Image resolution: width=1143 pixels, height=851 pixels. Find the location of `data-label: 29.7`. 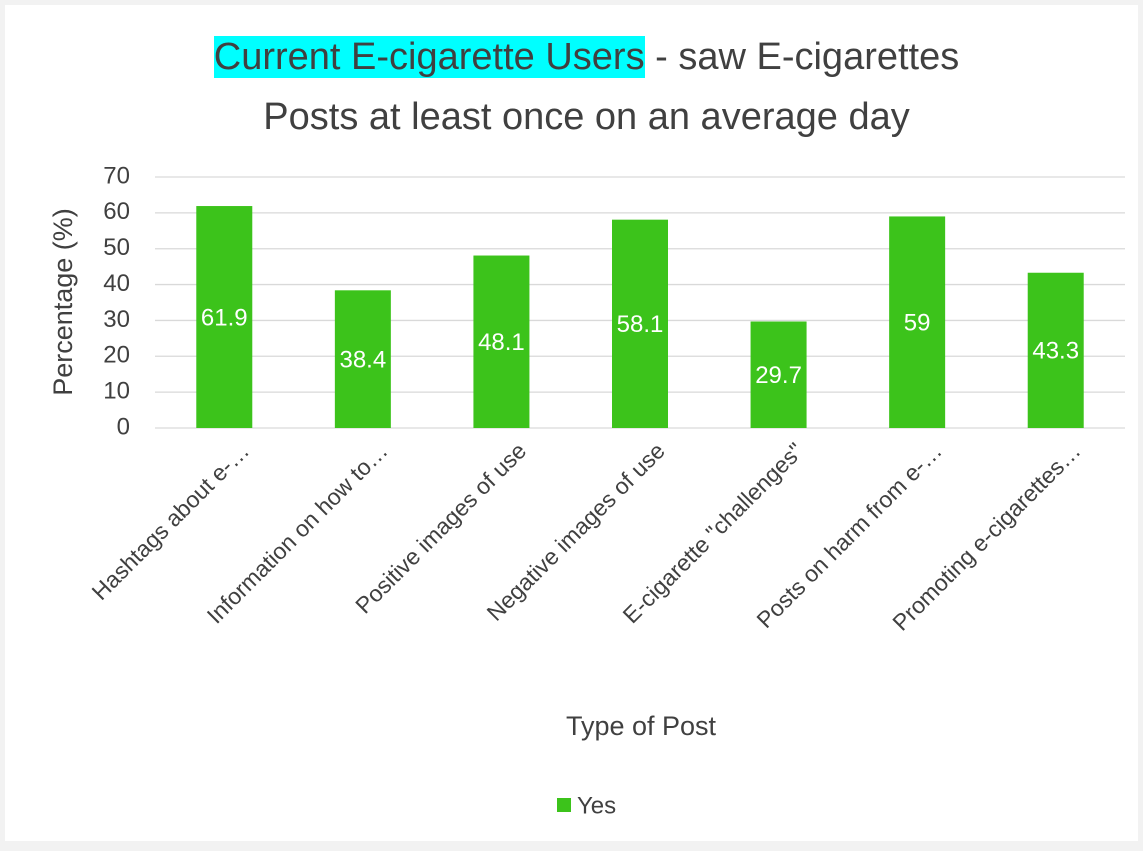

data-label: 29.7 is located at coordinates (778, 375).